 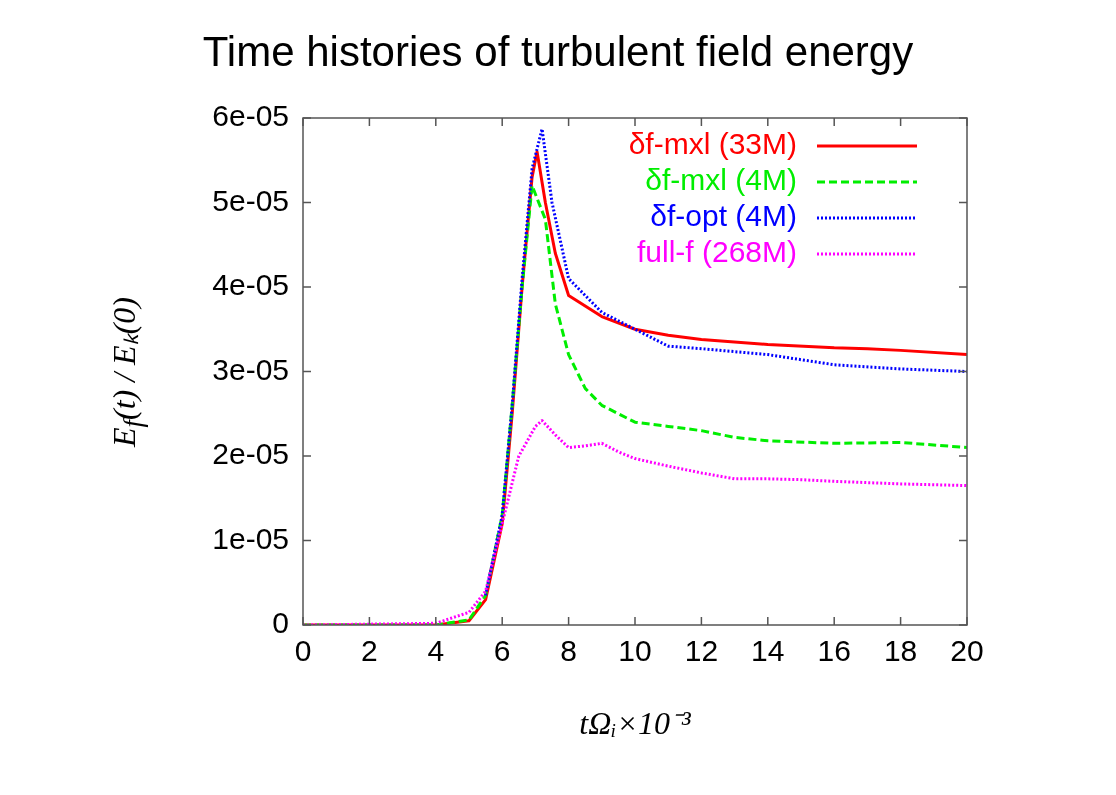 What do you see at coordinates (436, 651) in the screenshot?
I see `x-tick-label: 4` at bounding box center [436, 651].